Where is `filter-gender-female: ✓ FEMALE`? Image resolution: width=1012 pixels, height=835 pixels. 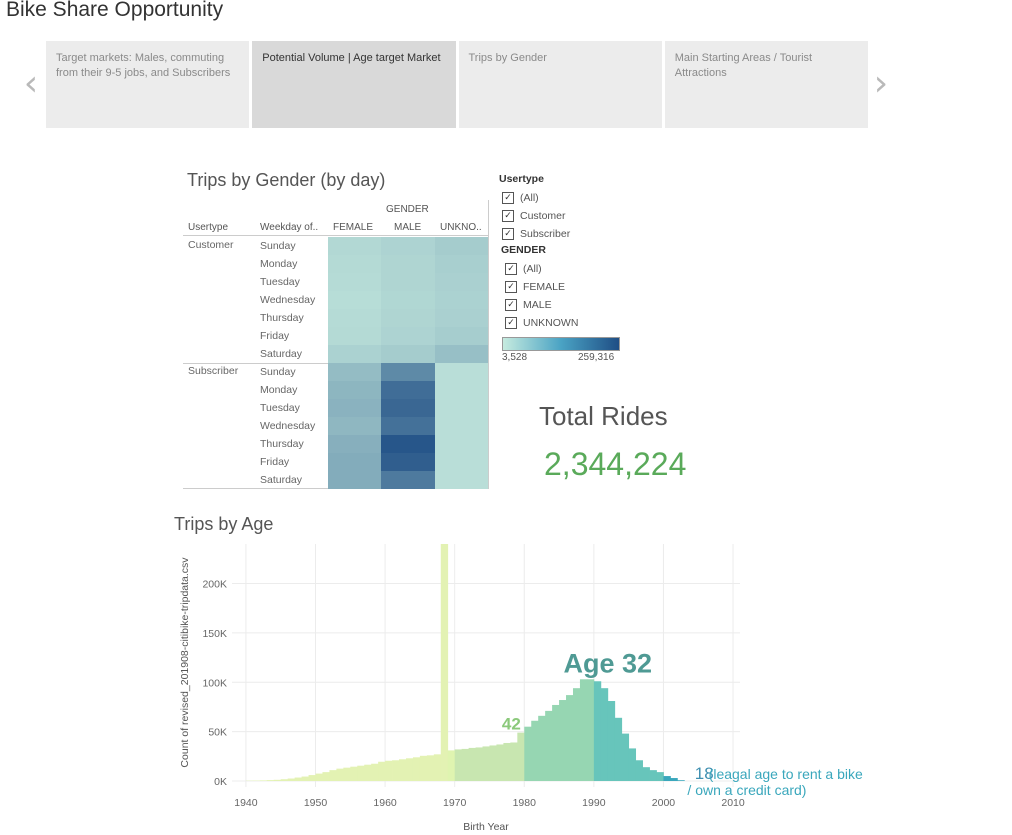
filter-gender-female: ✓ FEMALE is located at coordinates (541, 287).